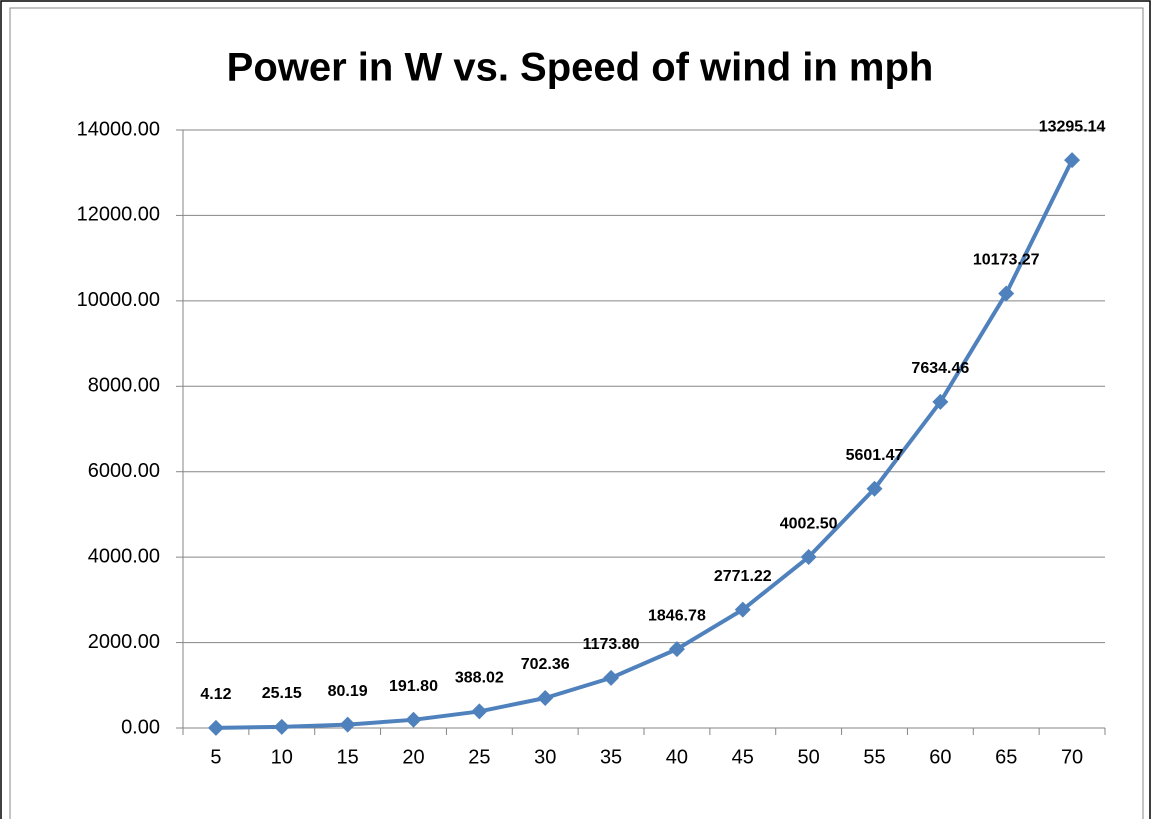 The height and width of the screenshot is (819, 1151). I want to click on x-tick-label: 40, so click(677, 757).